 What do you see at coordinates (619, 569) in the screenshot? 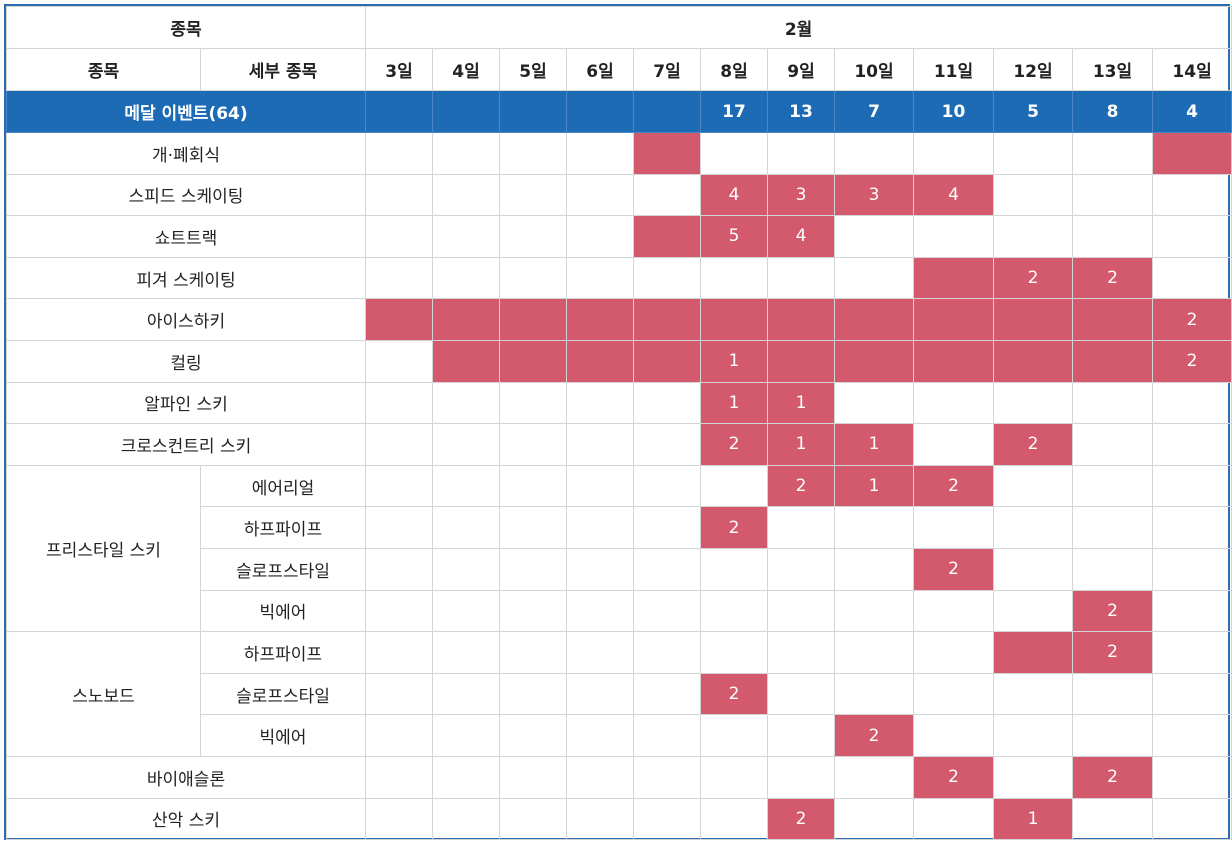
I see `table-row: 슬로프스타일 2` at bounding box center [619, 569].